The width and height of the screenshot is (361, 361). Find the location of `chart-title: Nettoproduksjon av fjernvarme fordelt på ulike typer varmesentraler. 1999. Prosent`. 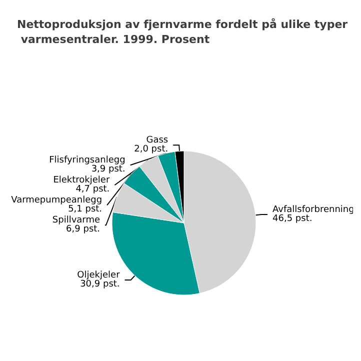

chart-title: Nettoproduksjon av fjernvarme fordelt på ulike typer varmesentraler. 1999. Prosent is located at coordinates (182, 32).